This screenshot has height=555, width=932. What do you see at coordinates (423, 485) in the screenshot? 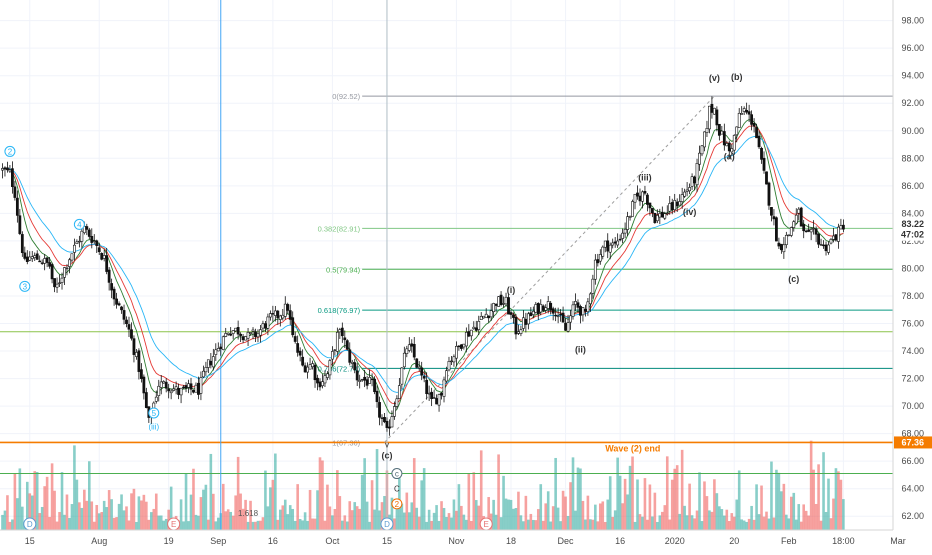
I see `volume-bars` at bounding box center [423, 485].